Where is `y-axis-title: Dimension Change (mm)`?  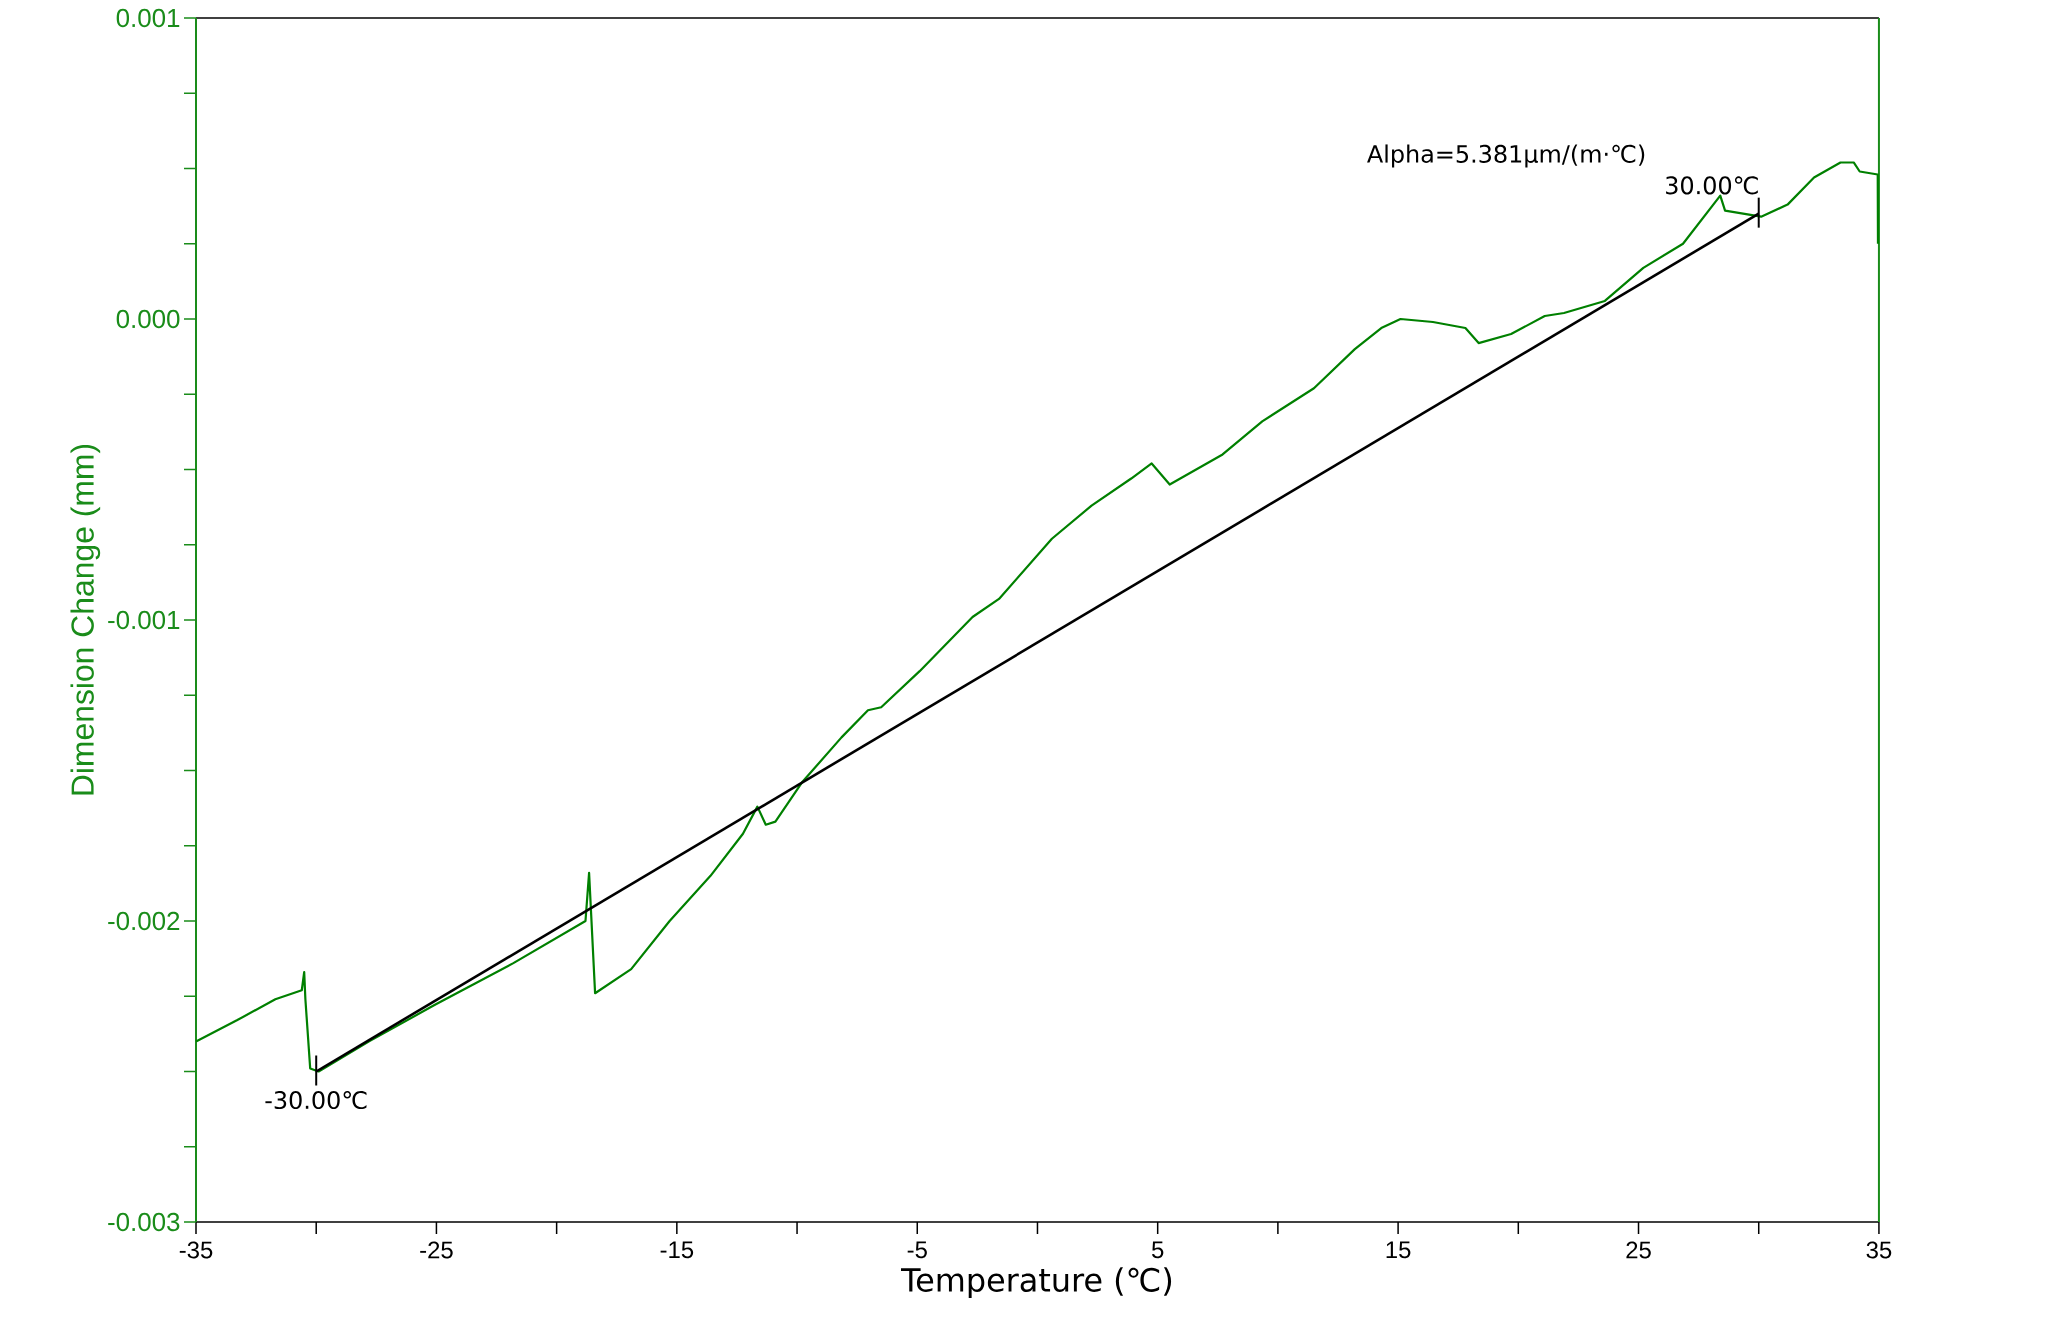
y-axis-title: Dimension Change (mm) is located at coordinates (85, 619).